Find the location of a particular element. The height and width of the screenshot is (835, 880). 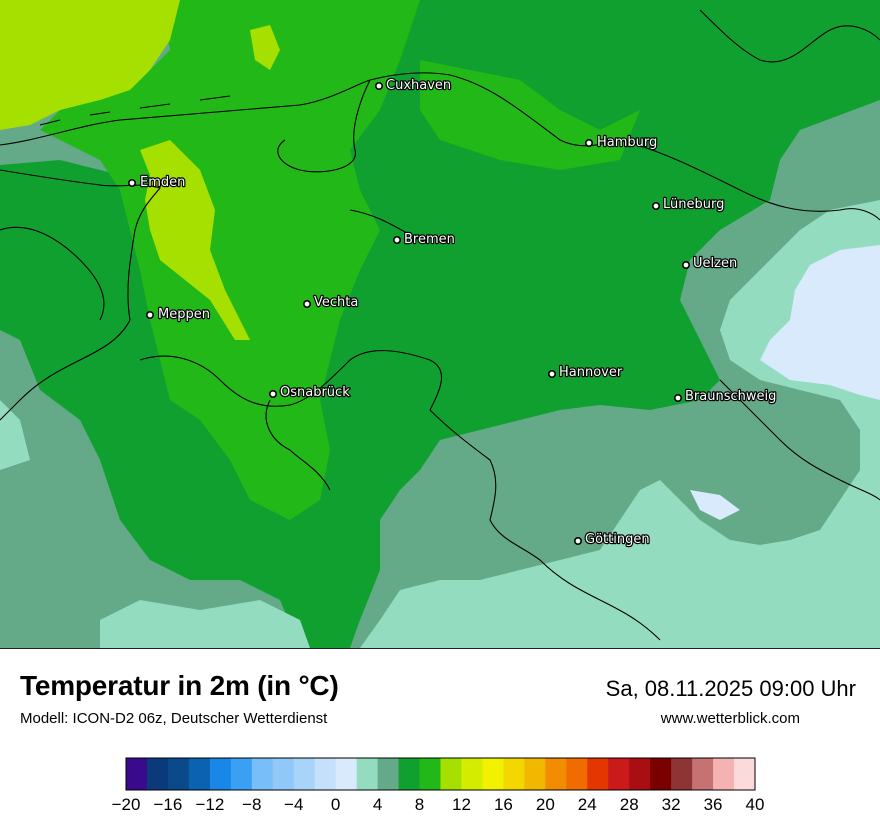

legend-tick-label: 4 is located at coordinates (377, 804).